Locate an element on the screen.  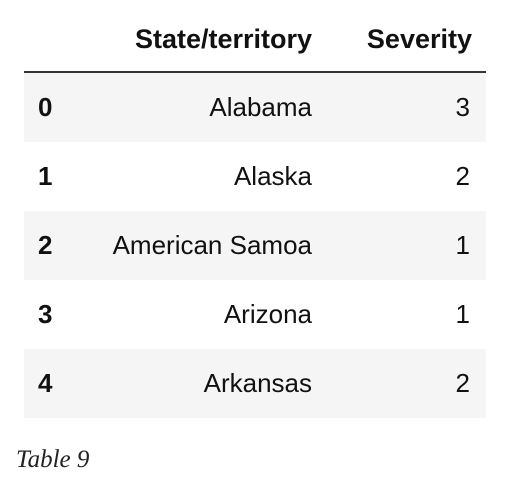
table-header-row: State/territory Severity is located at coordinates (255, 40).